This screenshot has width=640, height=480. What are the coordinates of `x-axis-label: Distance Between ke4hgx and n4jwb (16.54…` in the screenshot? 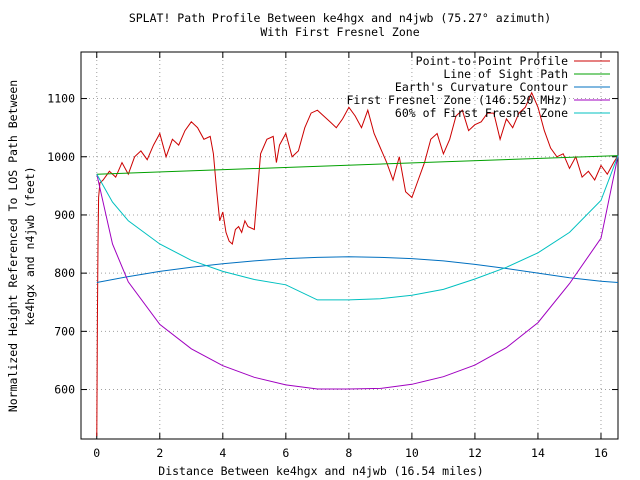 It's located at (320, 471).